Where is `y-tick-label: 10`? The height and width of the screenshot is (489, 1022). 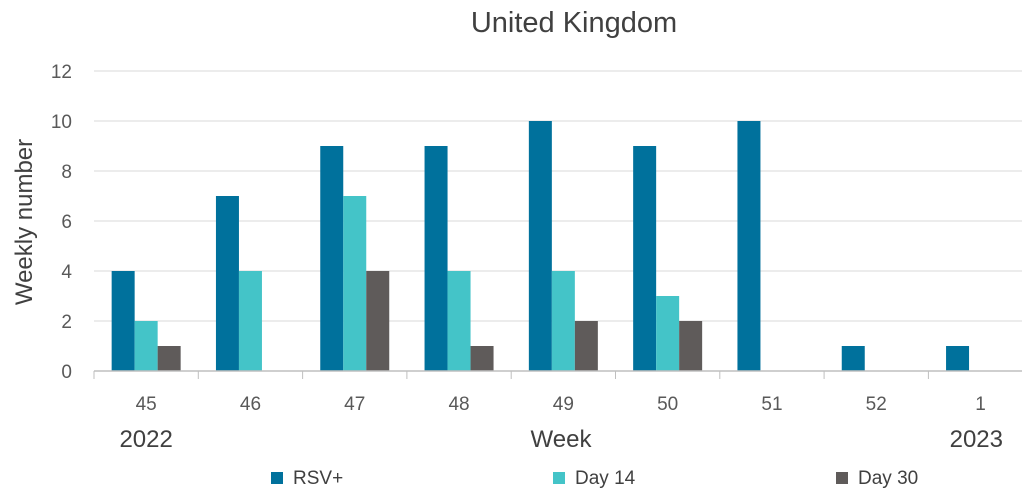
y-tick-label: 10 is located at coordinates (61, 122).